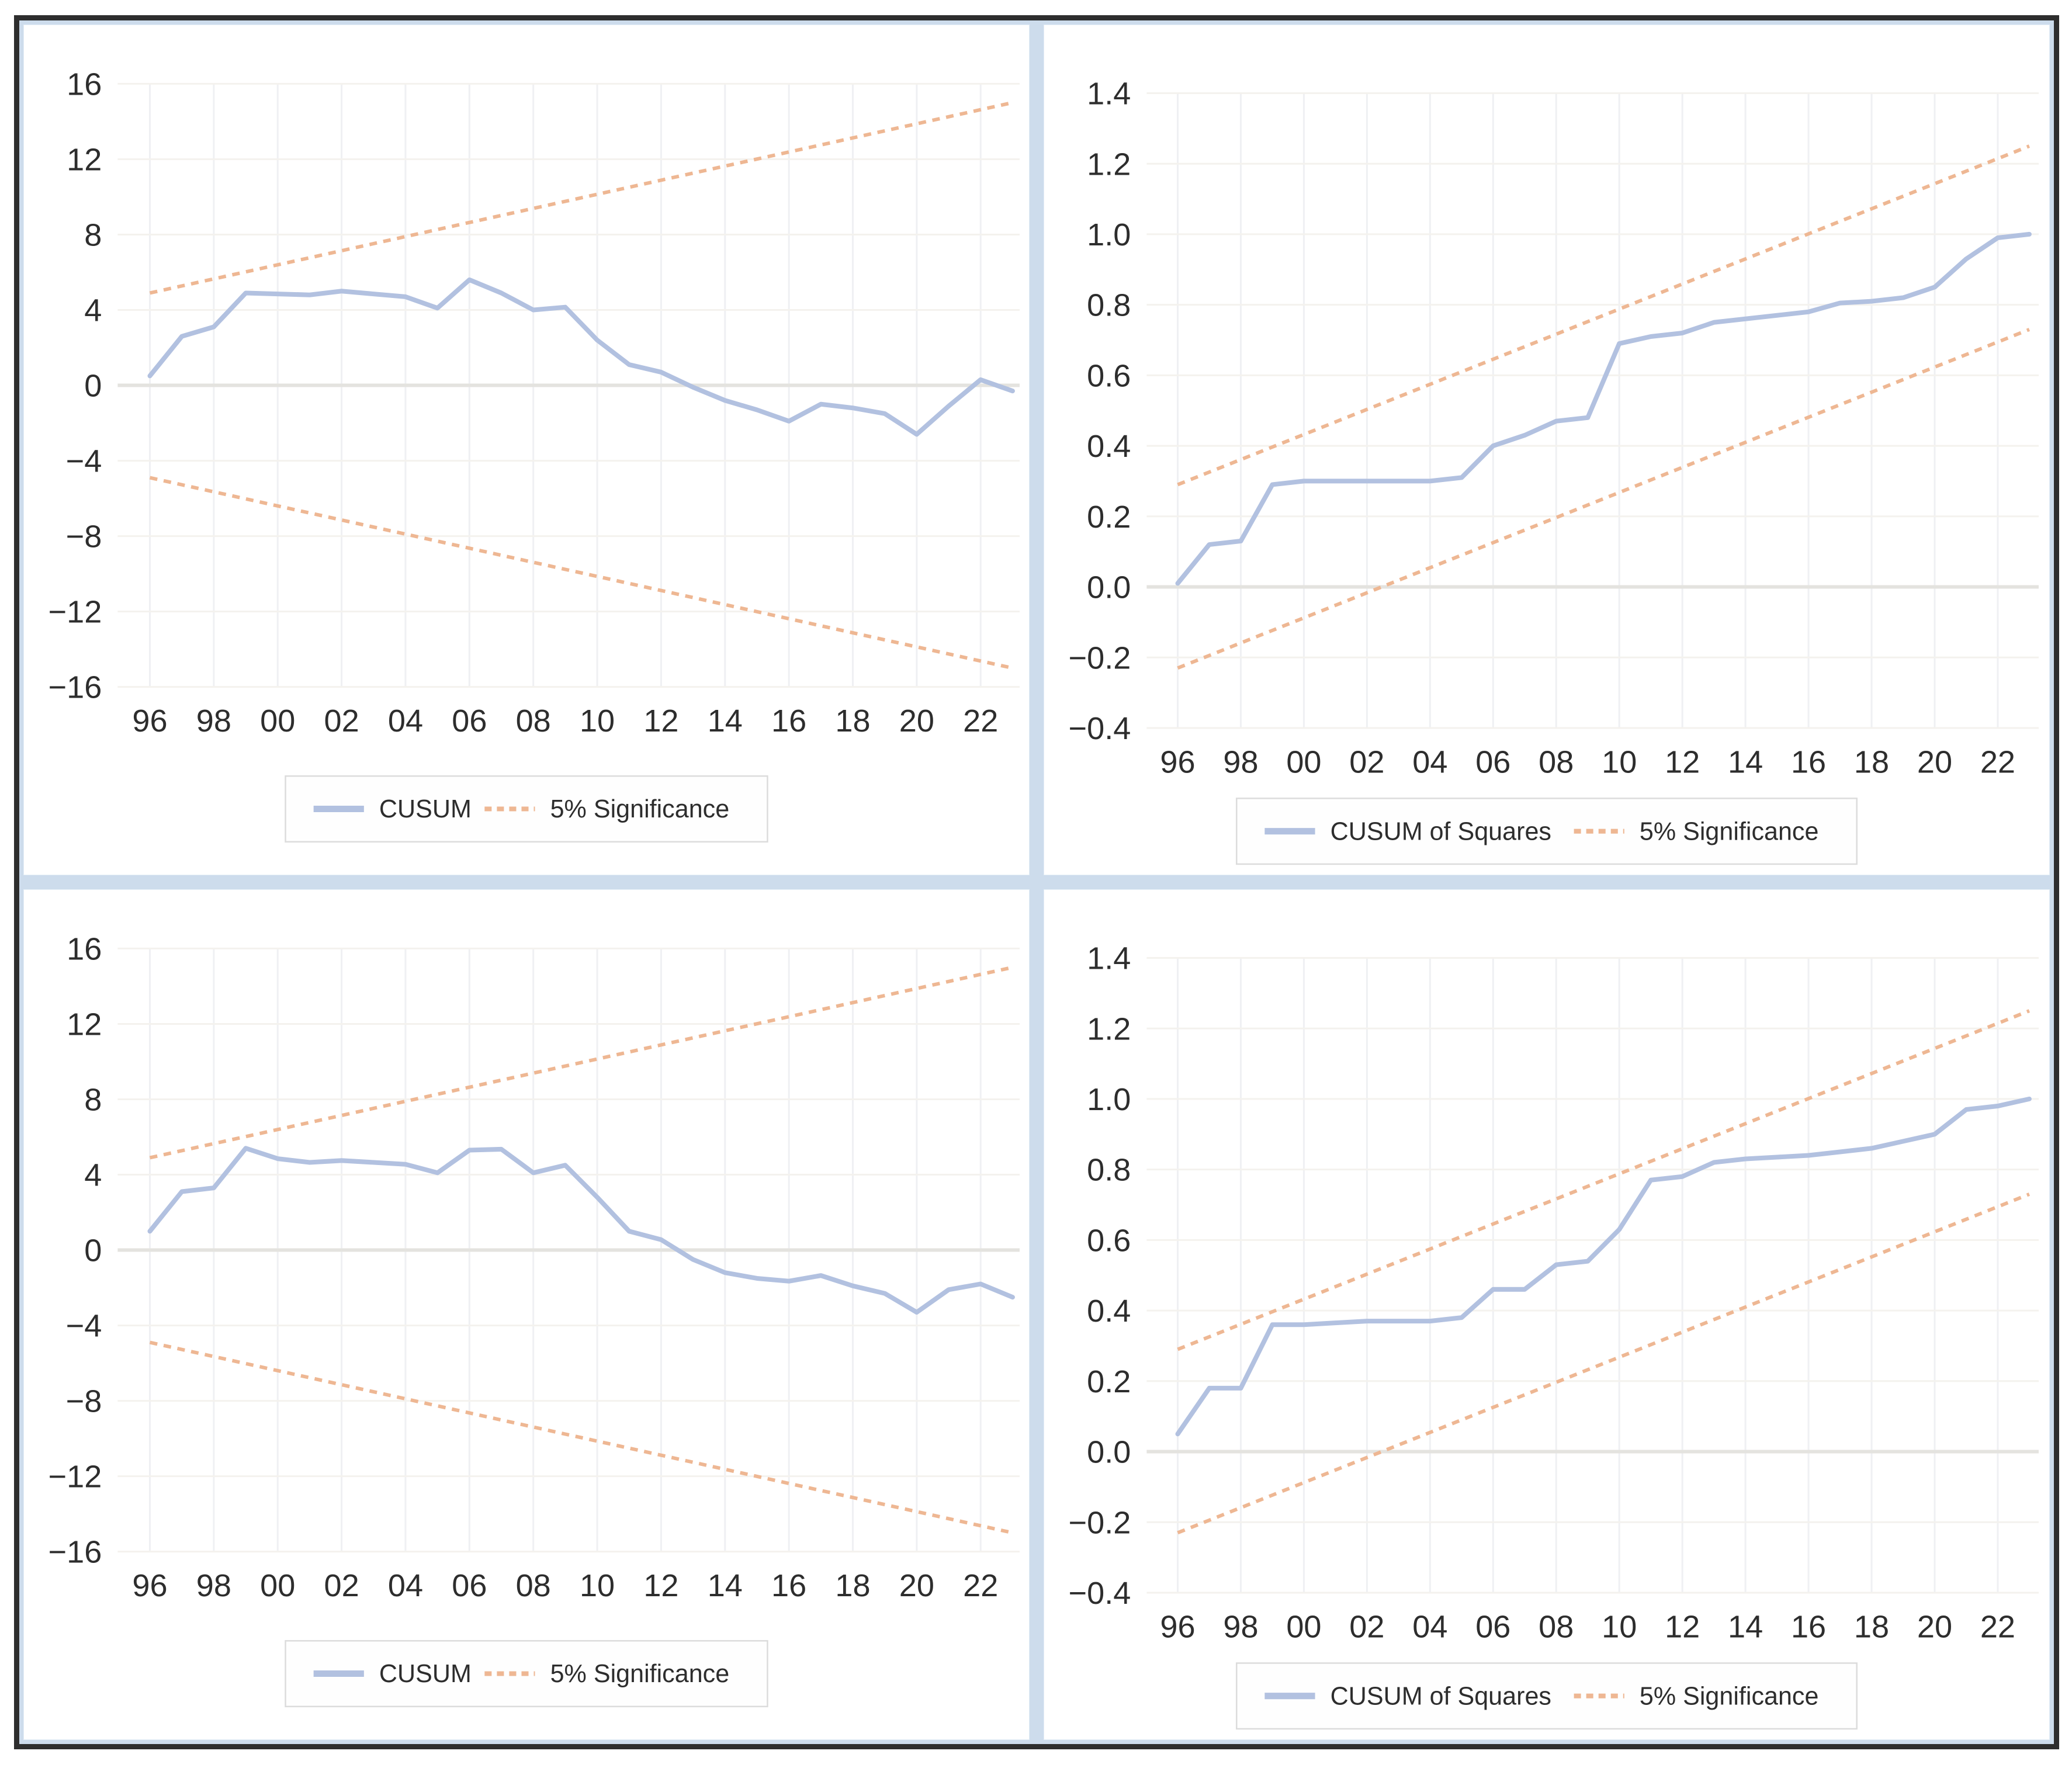  I want to click on y-axis-tick-label: 0, so click(93, 1250).